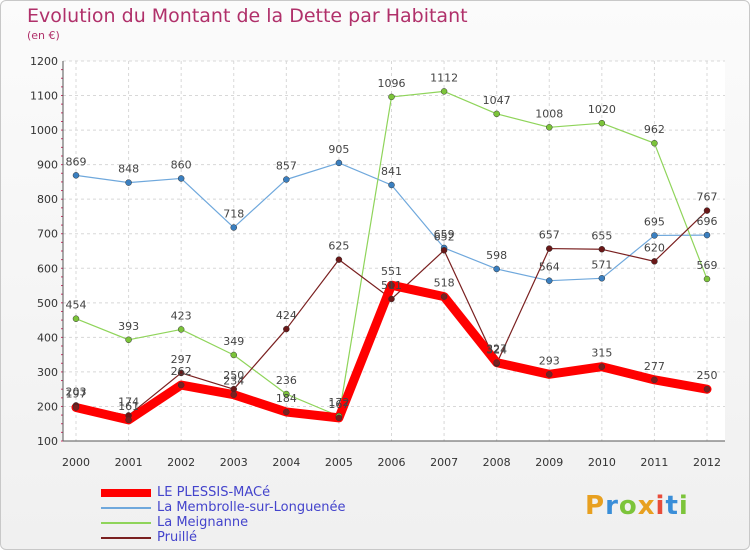 This screenshot has height=550, width=750. What do you see at coordinates (612, 506) in the screenshot?
I see `logo-letter: r` at bounding box center [612, 506].